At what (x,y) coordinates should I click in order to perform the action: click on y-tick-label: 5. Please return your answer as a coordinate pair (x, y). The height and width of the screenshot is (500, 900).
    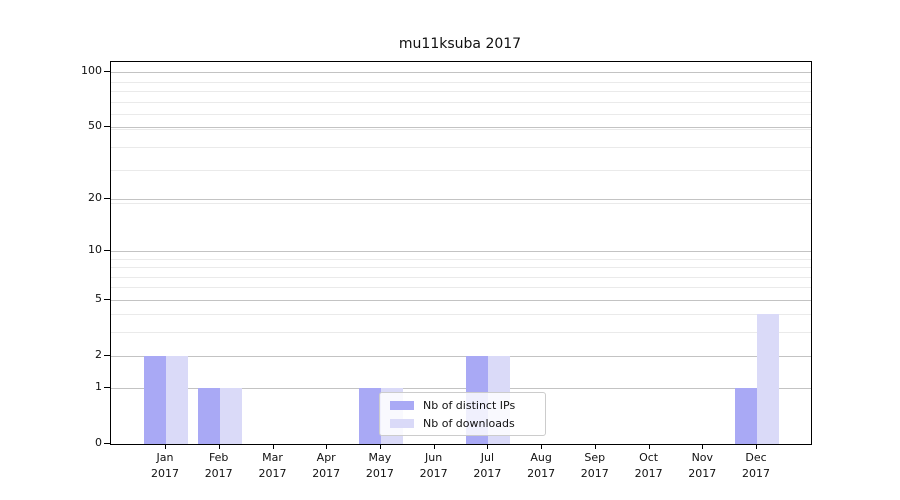
    Looking at the image, I should click on (98, 298).